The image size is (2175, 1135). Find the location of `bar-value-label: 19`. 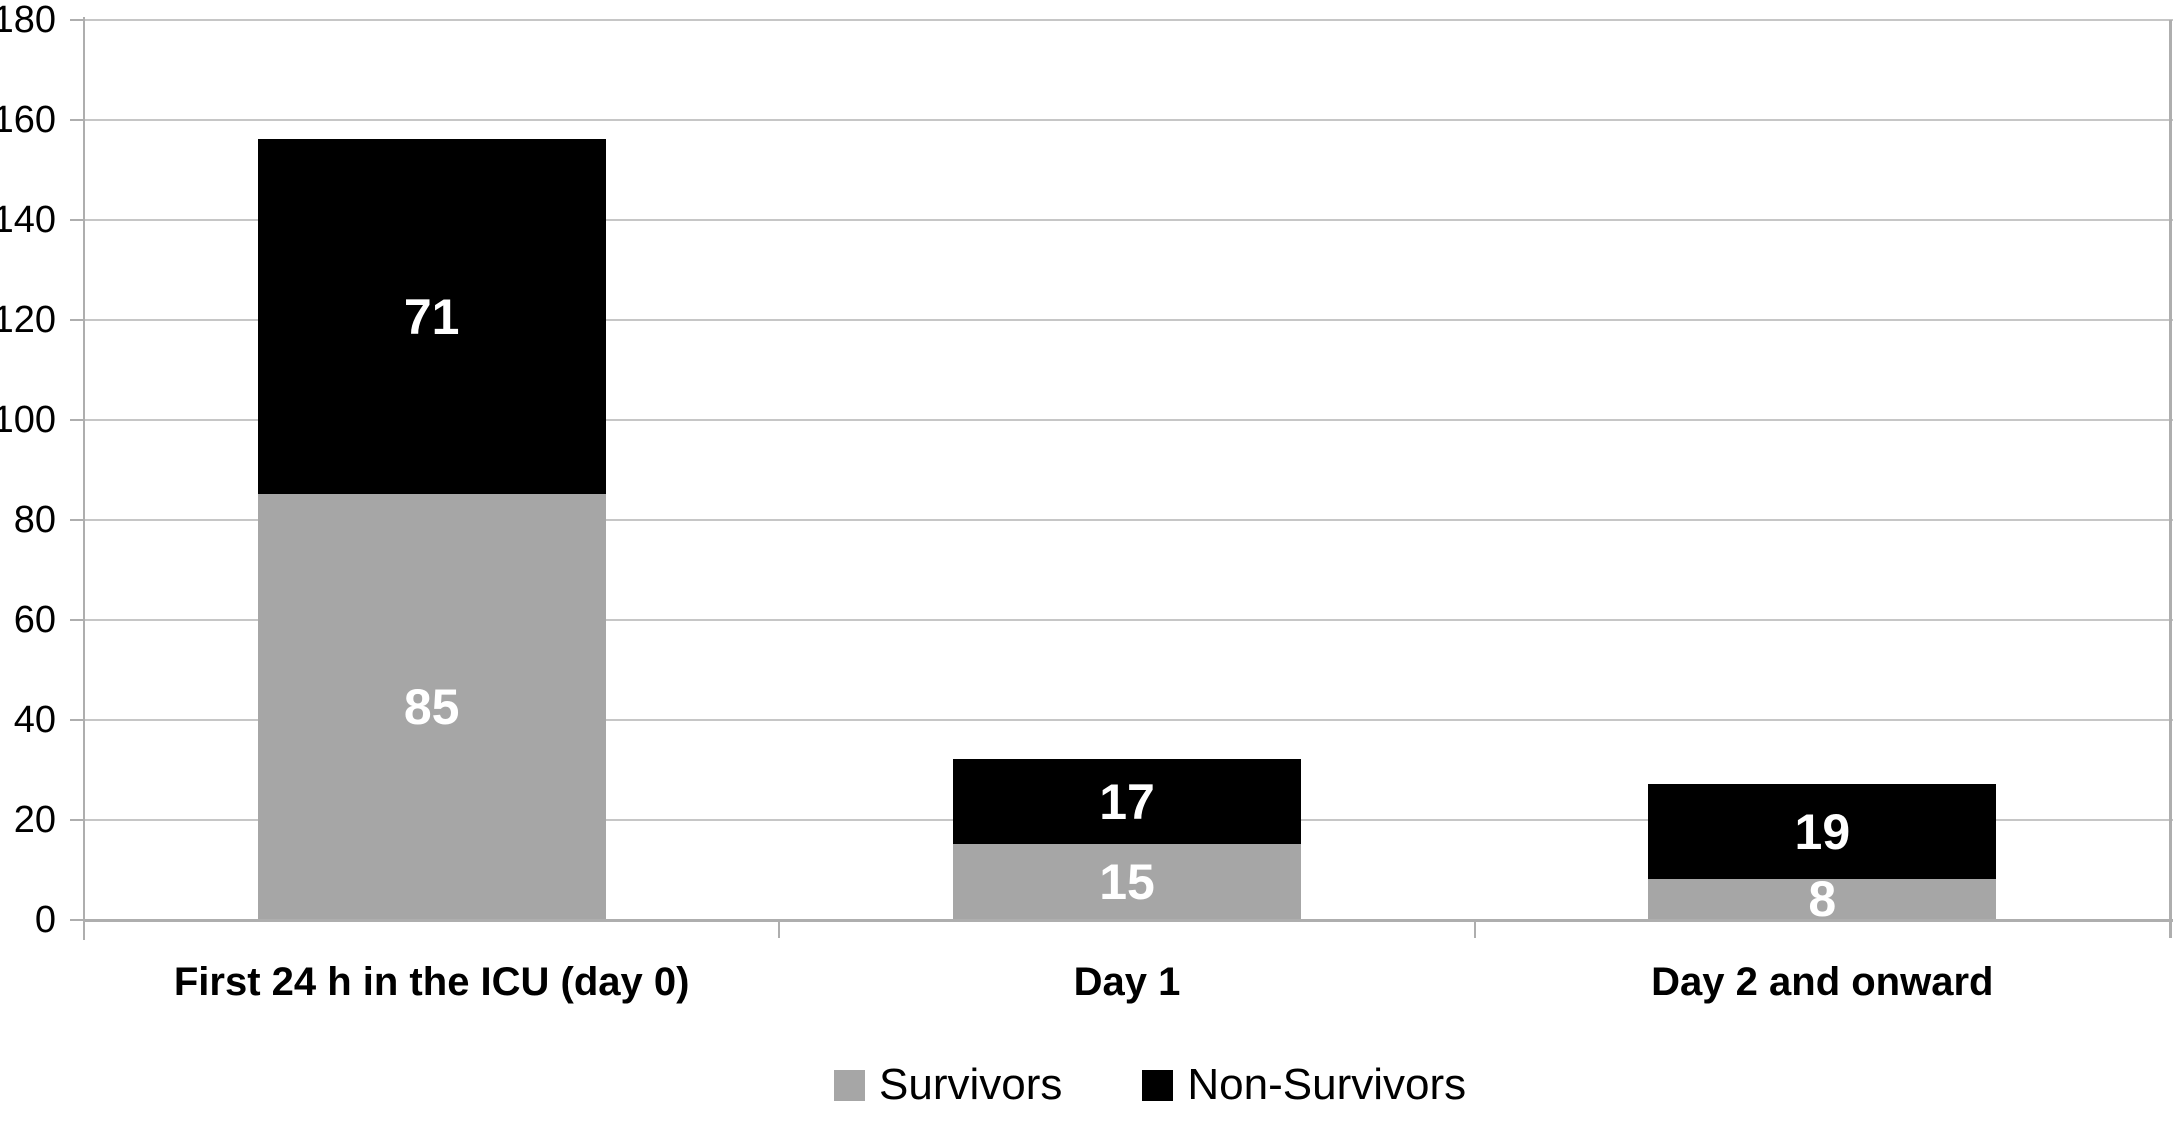

bar-value-label: 19 is located at coordinates (1822, 831).